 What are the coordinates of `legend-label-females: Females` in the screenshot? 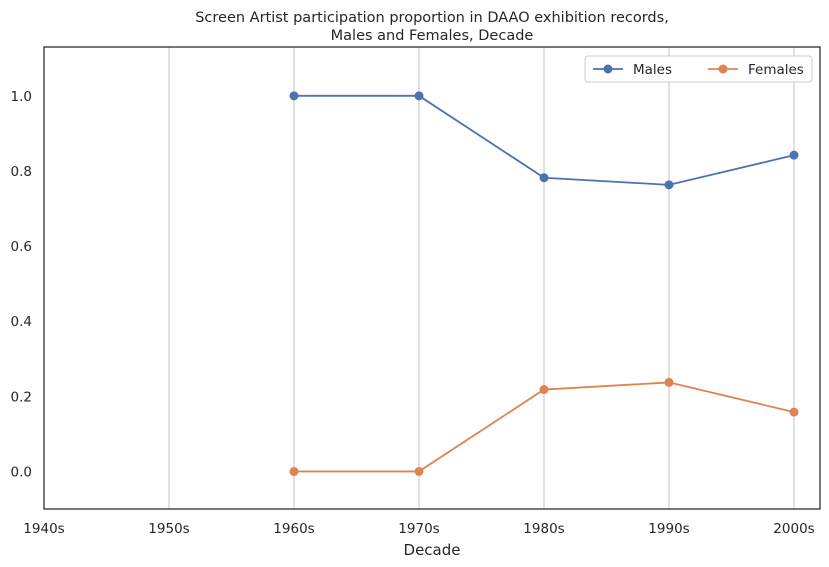 It's located at (776, 70).